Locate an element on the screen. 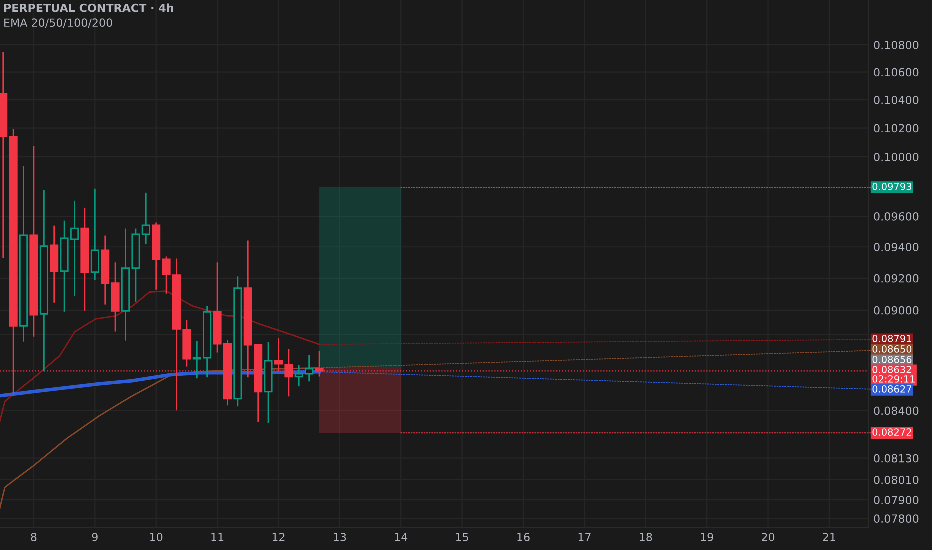  x-tick-label: 14 is located at coordinates (401, 537).